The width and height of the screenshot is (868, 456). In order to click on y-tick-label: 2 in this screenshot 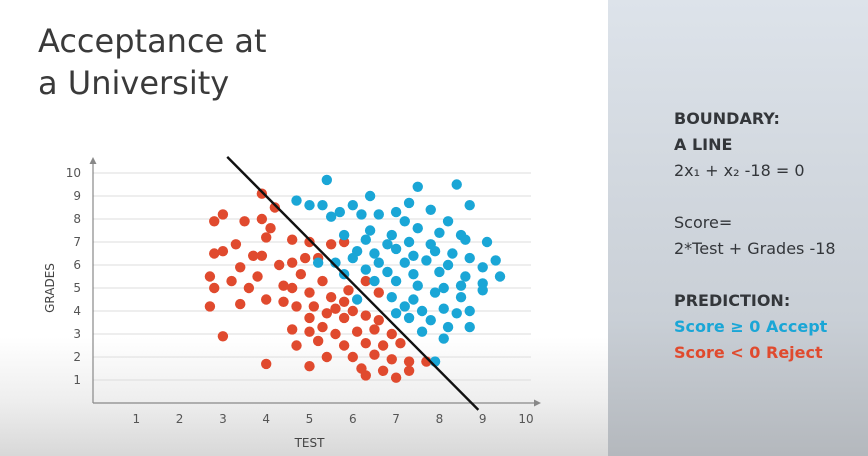, I will do `click(77, 357)`.